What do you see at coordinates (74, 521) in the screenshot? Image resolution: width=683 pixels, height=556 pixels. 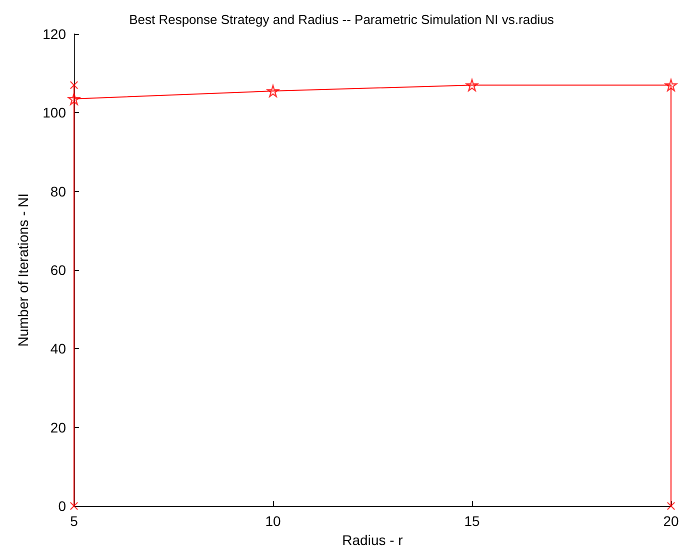 I see `x-tick-label: 5` at bounding box center [74, 521].